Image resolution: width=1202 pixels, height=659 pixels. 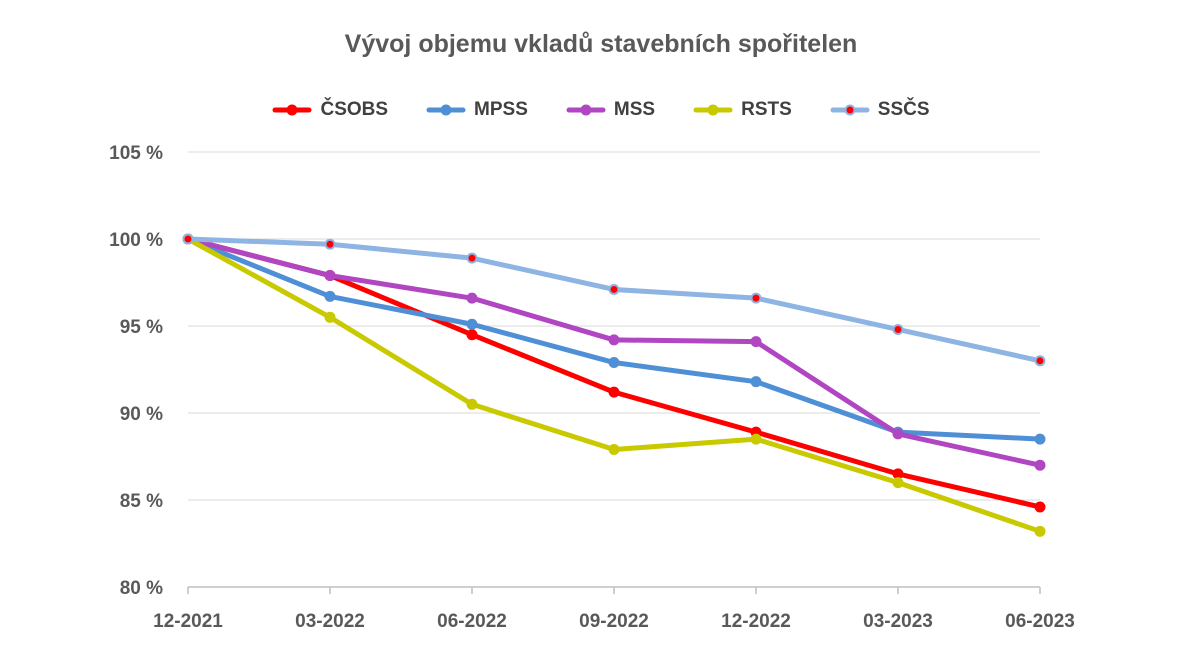 What do you see at coordinates (141, 501) in the screenshot?
I see `y-tick-label: 85 %` at bounding box center [141, 501].